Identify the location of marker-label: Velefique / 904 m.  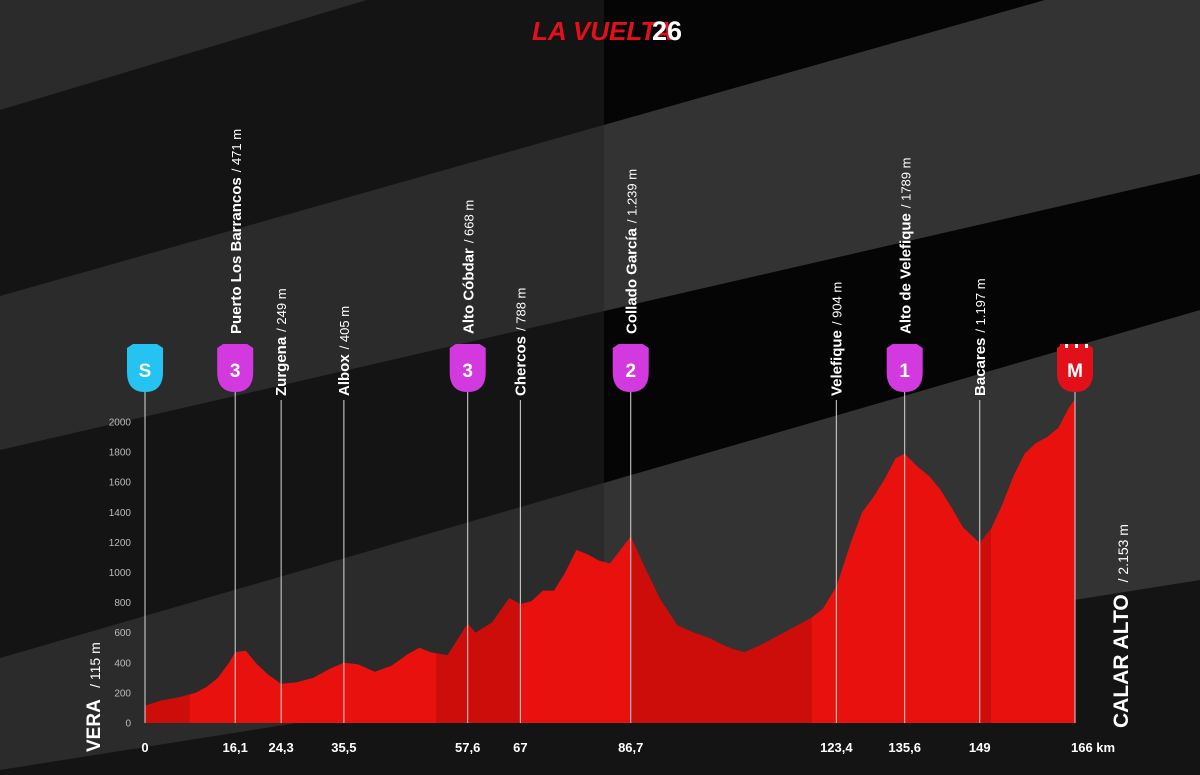
(836, 339).